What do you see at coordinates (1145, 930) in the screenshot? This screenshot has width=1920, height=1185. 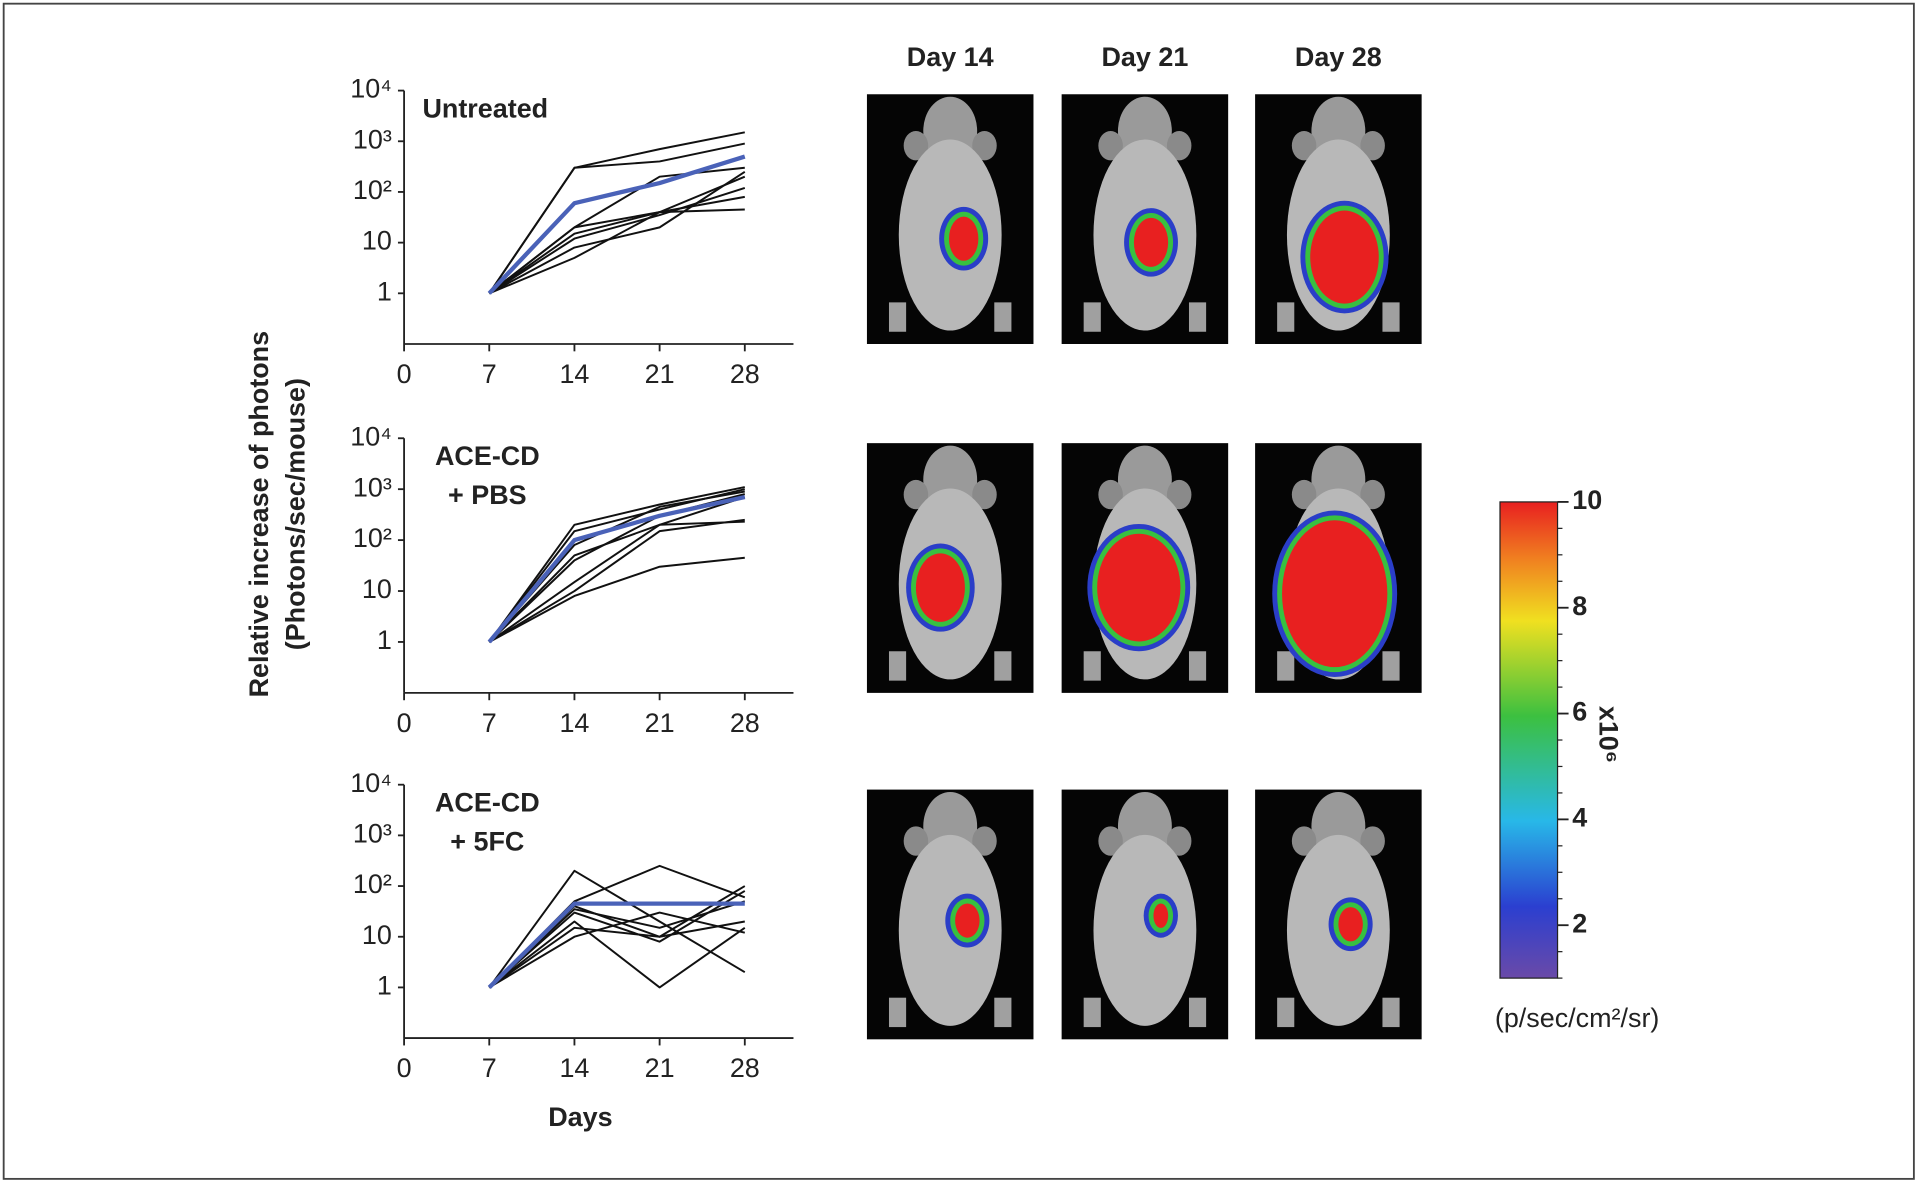 I see `mouse-body` at bounding box center [1145, 930].